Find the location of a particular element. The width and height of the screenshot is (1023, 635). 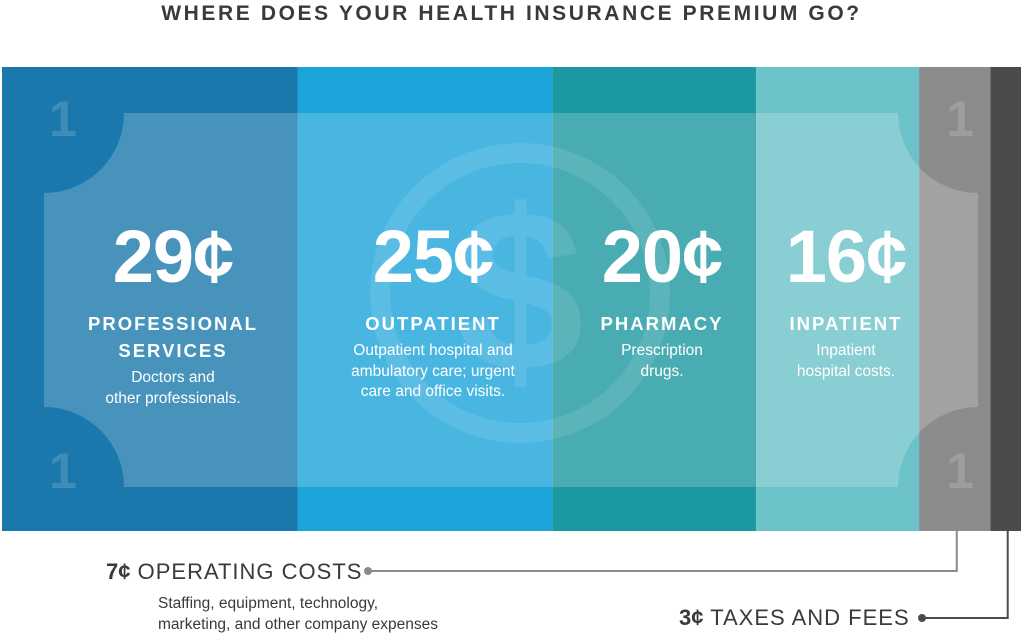

outpatient-description-line-2: ambulatory care; urgent is located at coordinates (433, 372).